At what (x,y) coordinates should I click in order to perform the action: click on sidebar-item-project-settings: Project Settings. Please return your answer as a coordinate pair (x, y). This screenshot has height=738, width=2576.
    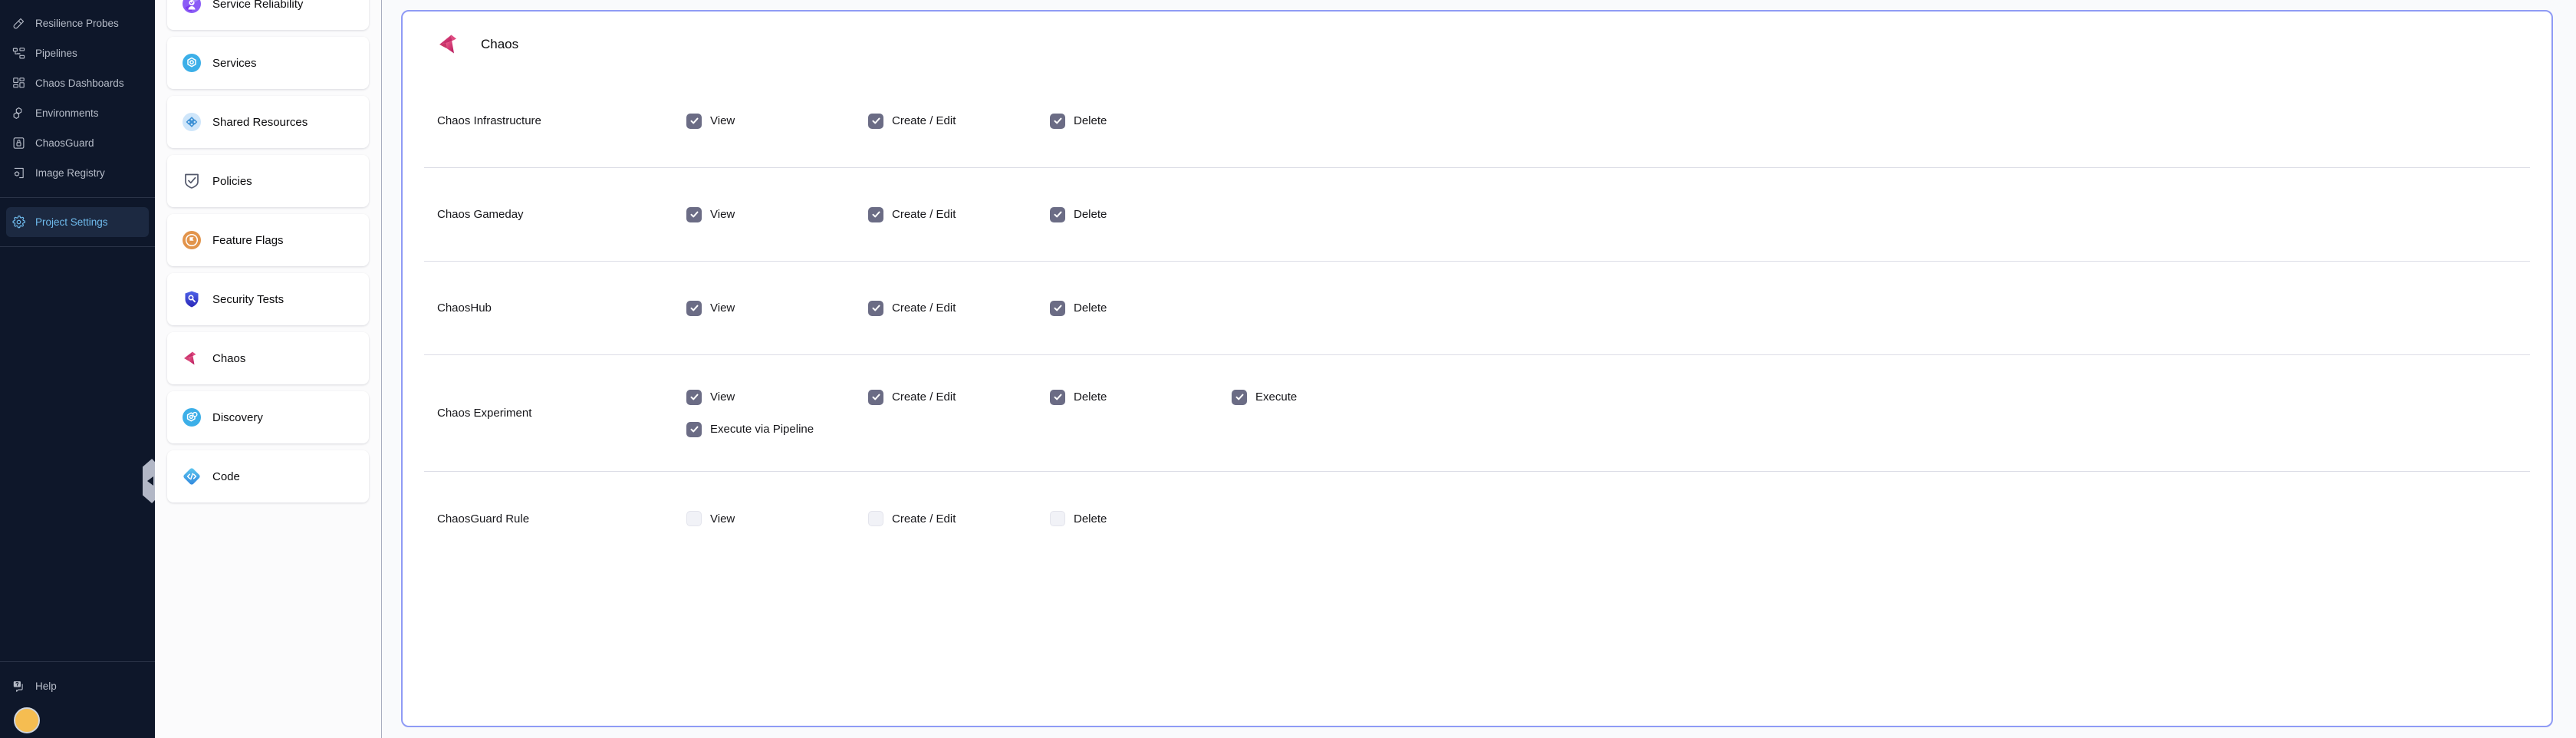
    Looking at the image, I should click on (77, 222).